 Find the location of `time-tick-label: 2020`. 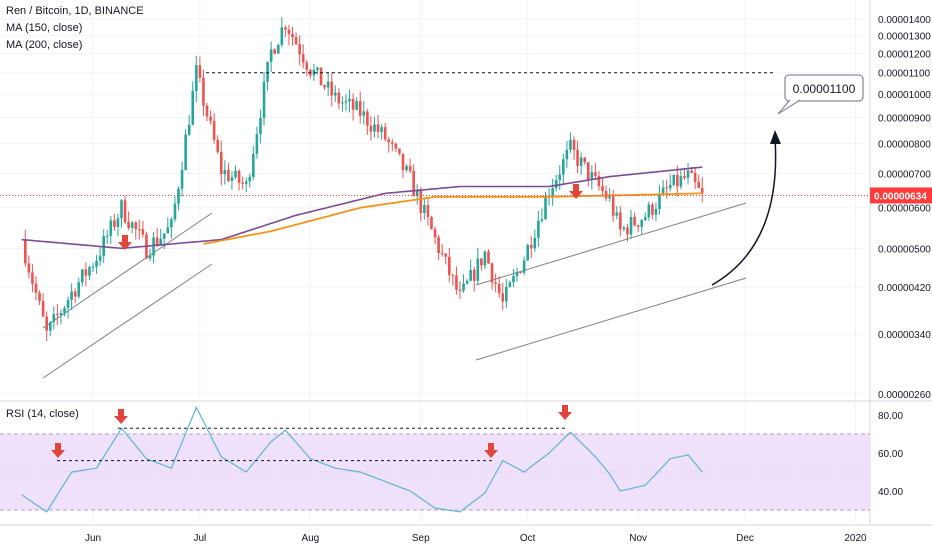

time-tick-label: 2020 is located at coordinates (855, 538).